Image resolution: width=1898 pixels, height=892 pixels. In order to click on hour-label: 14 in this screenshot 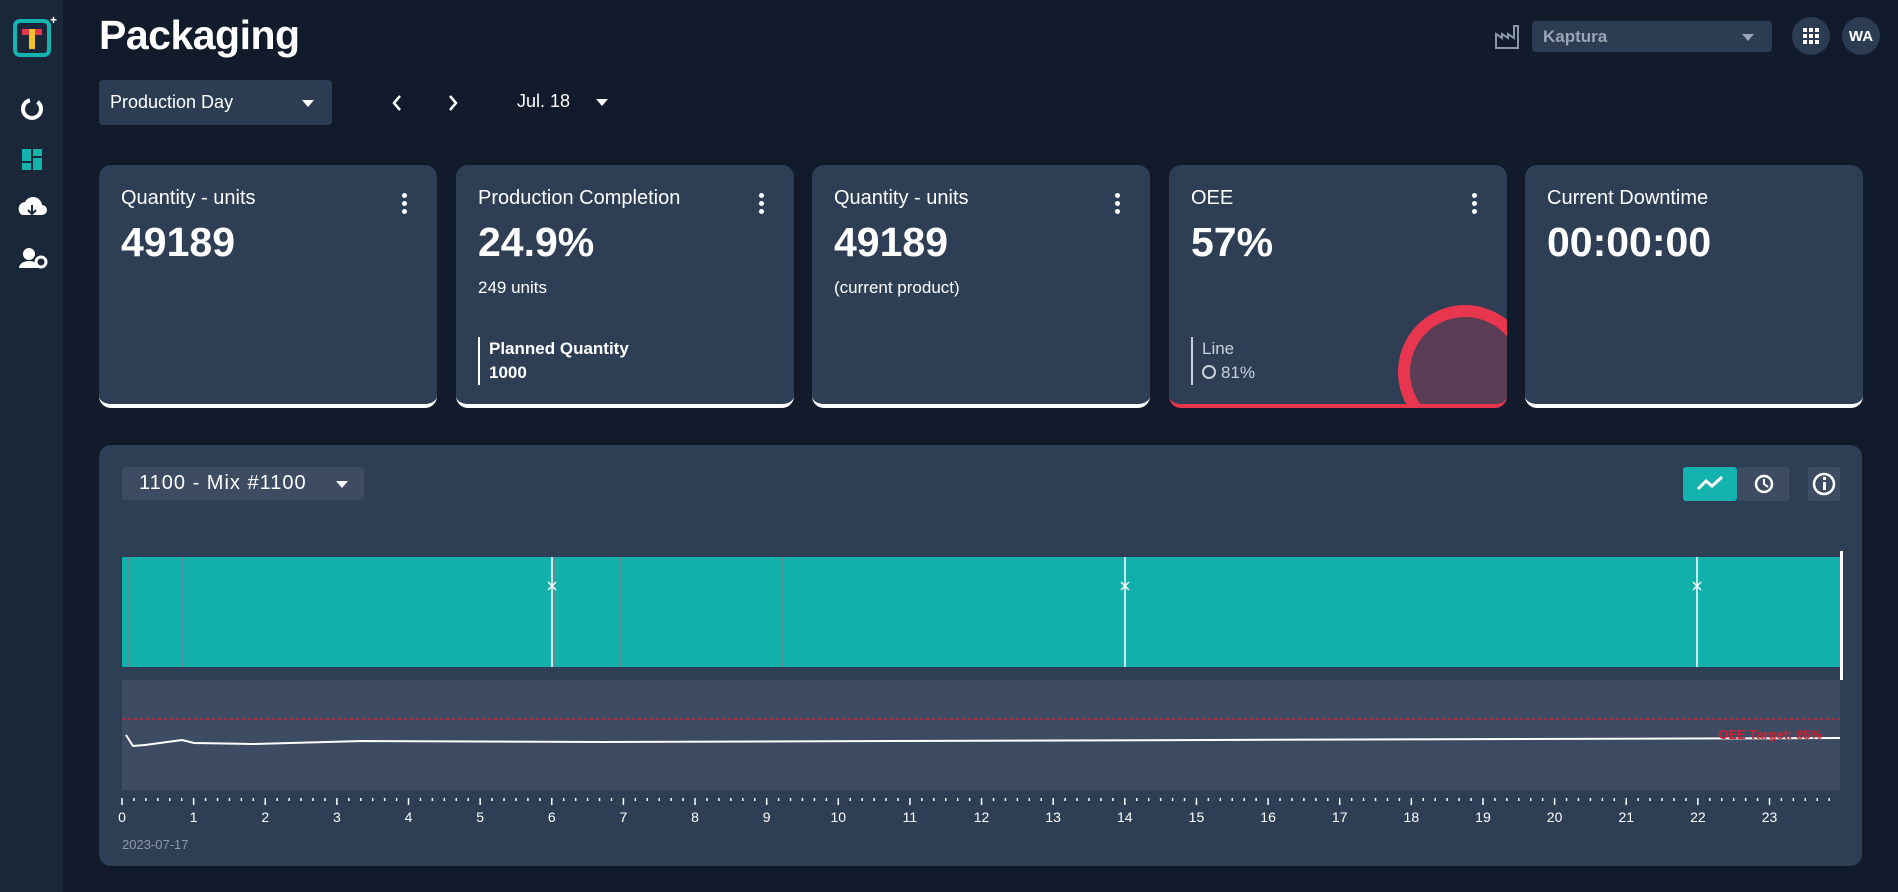, I will do `click(1125, 817)`.